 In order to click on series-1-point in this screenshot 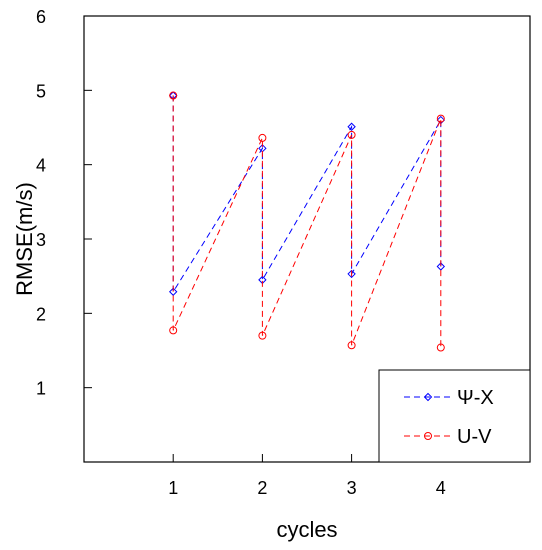, I will do `click(262, 137)`.